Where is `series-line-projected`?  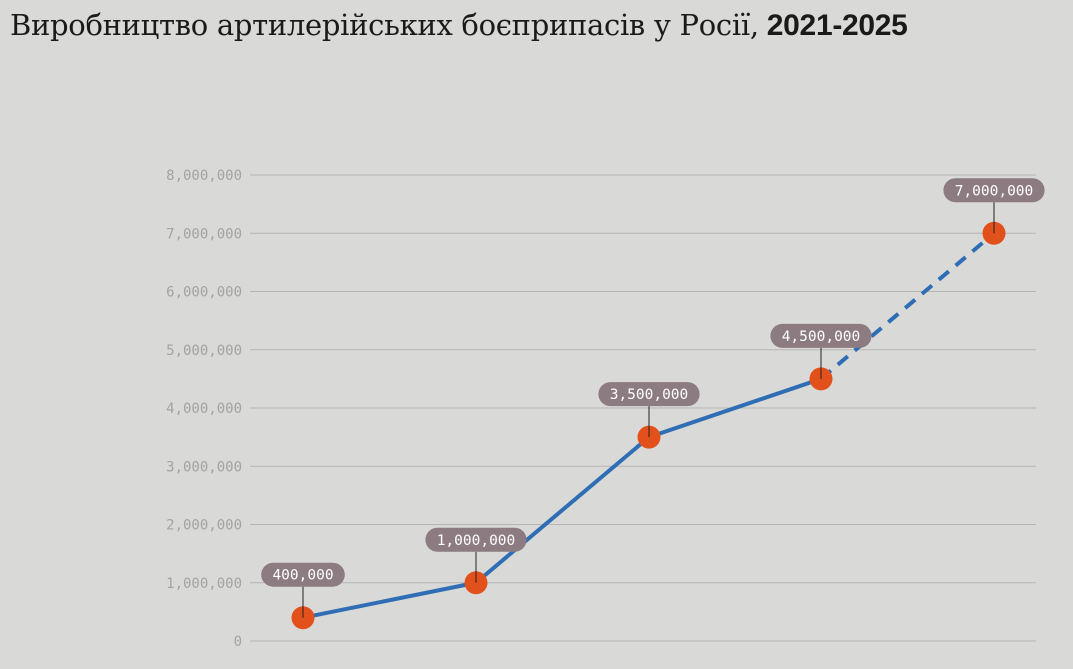
series-line-projected is located at coordinates (907, 306).